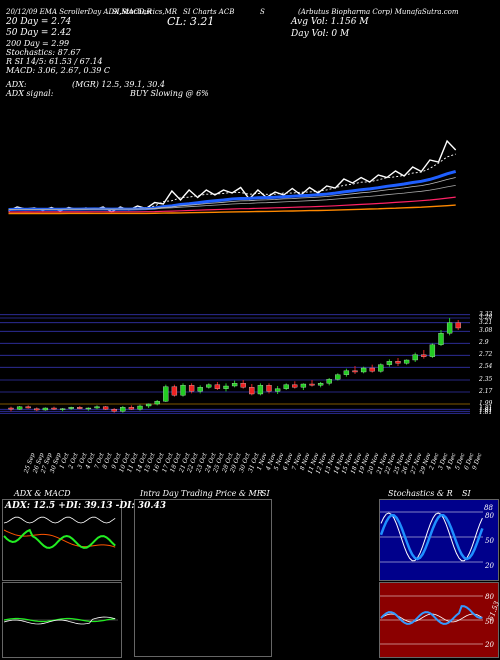  I want to click on macd-signal-line, so click(59, 620).